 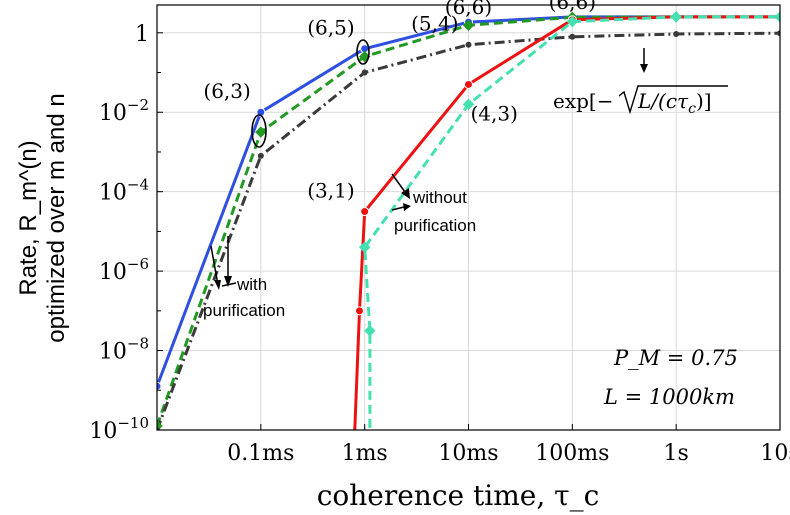 What do you see at coordinates (398, 183) in the screenshot?
I see `without-arrow-line` at bounding box center [398, 183].